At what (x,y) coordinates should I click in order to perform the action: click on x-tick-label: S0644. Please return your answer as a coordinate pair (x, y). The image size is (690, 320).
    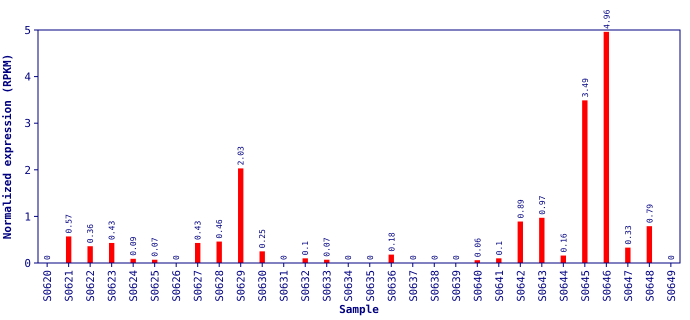
    Looking at the image, I should click on (564, 286).